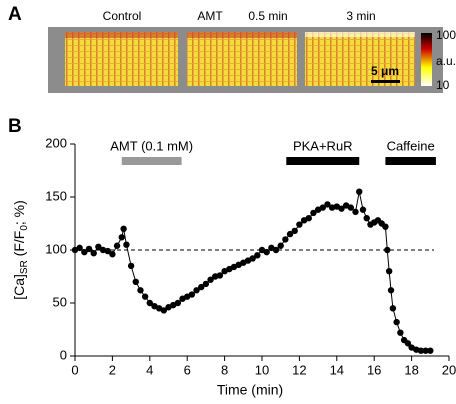 This screenshot has width=456, height=404. I want to click on scale-bar-label: 5 μm, so click(385, 71).